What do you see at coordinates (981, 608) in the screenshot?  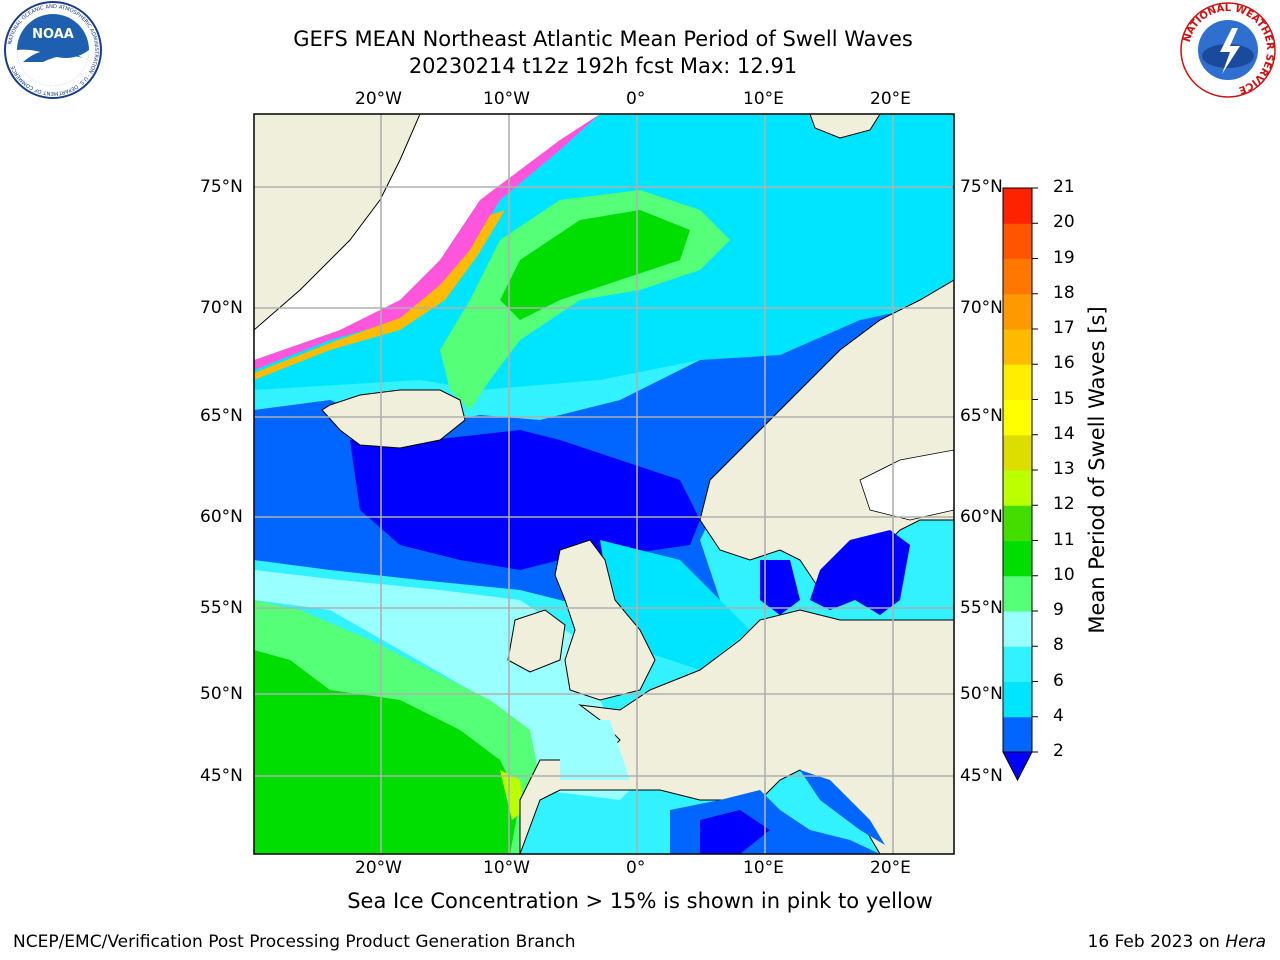 I see `lat-tick-right-55n: 55°N` at bounding box center [981, 608].